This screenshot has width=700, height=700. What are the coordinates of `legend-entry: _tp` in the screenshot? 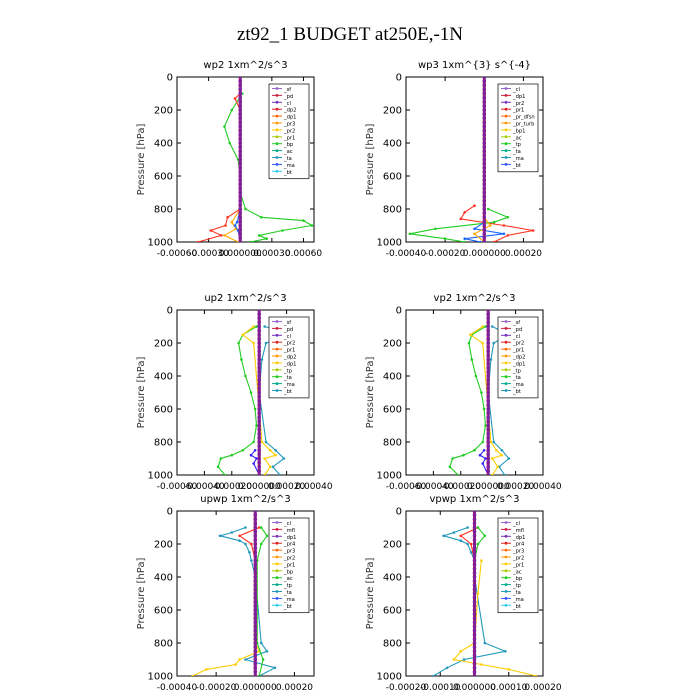 It's located at (288, 371).